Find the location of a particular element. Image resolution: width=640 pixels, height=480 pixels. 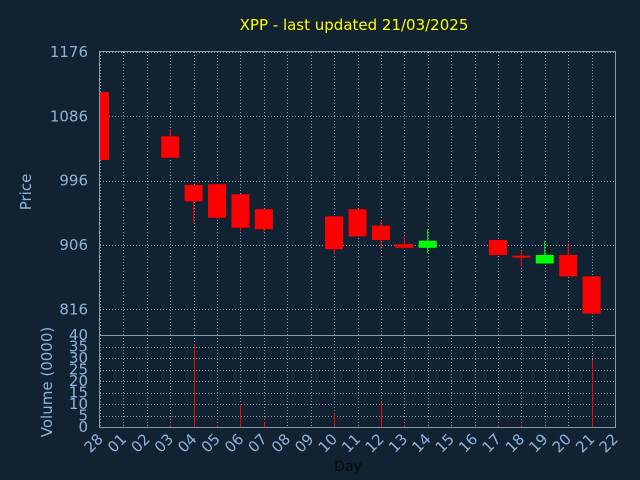

volume-bars is located at coordinates (381, 385).